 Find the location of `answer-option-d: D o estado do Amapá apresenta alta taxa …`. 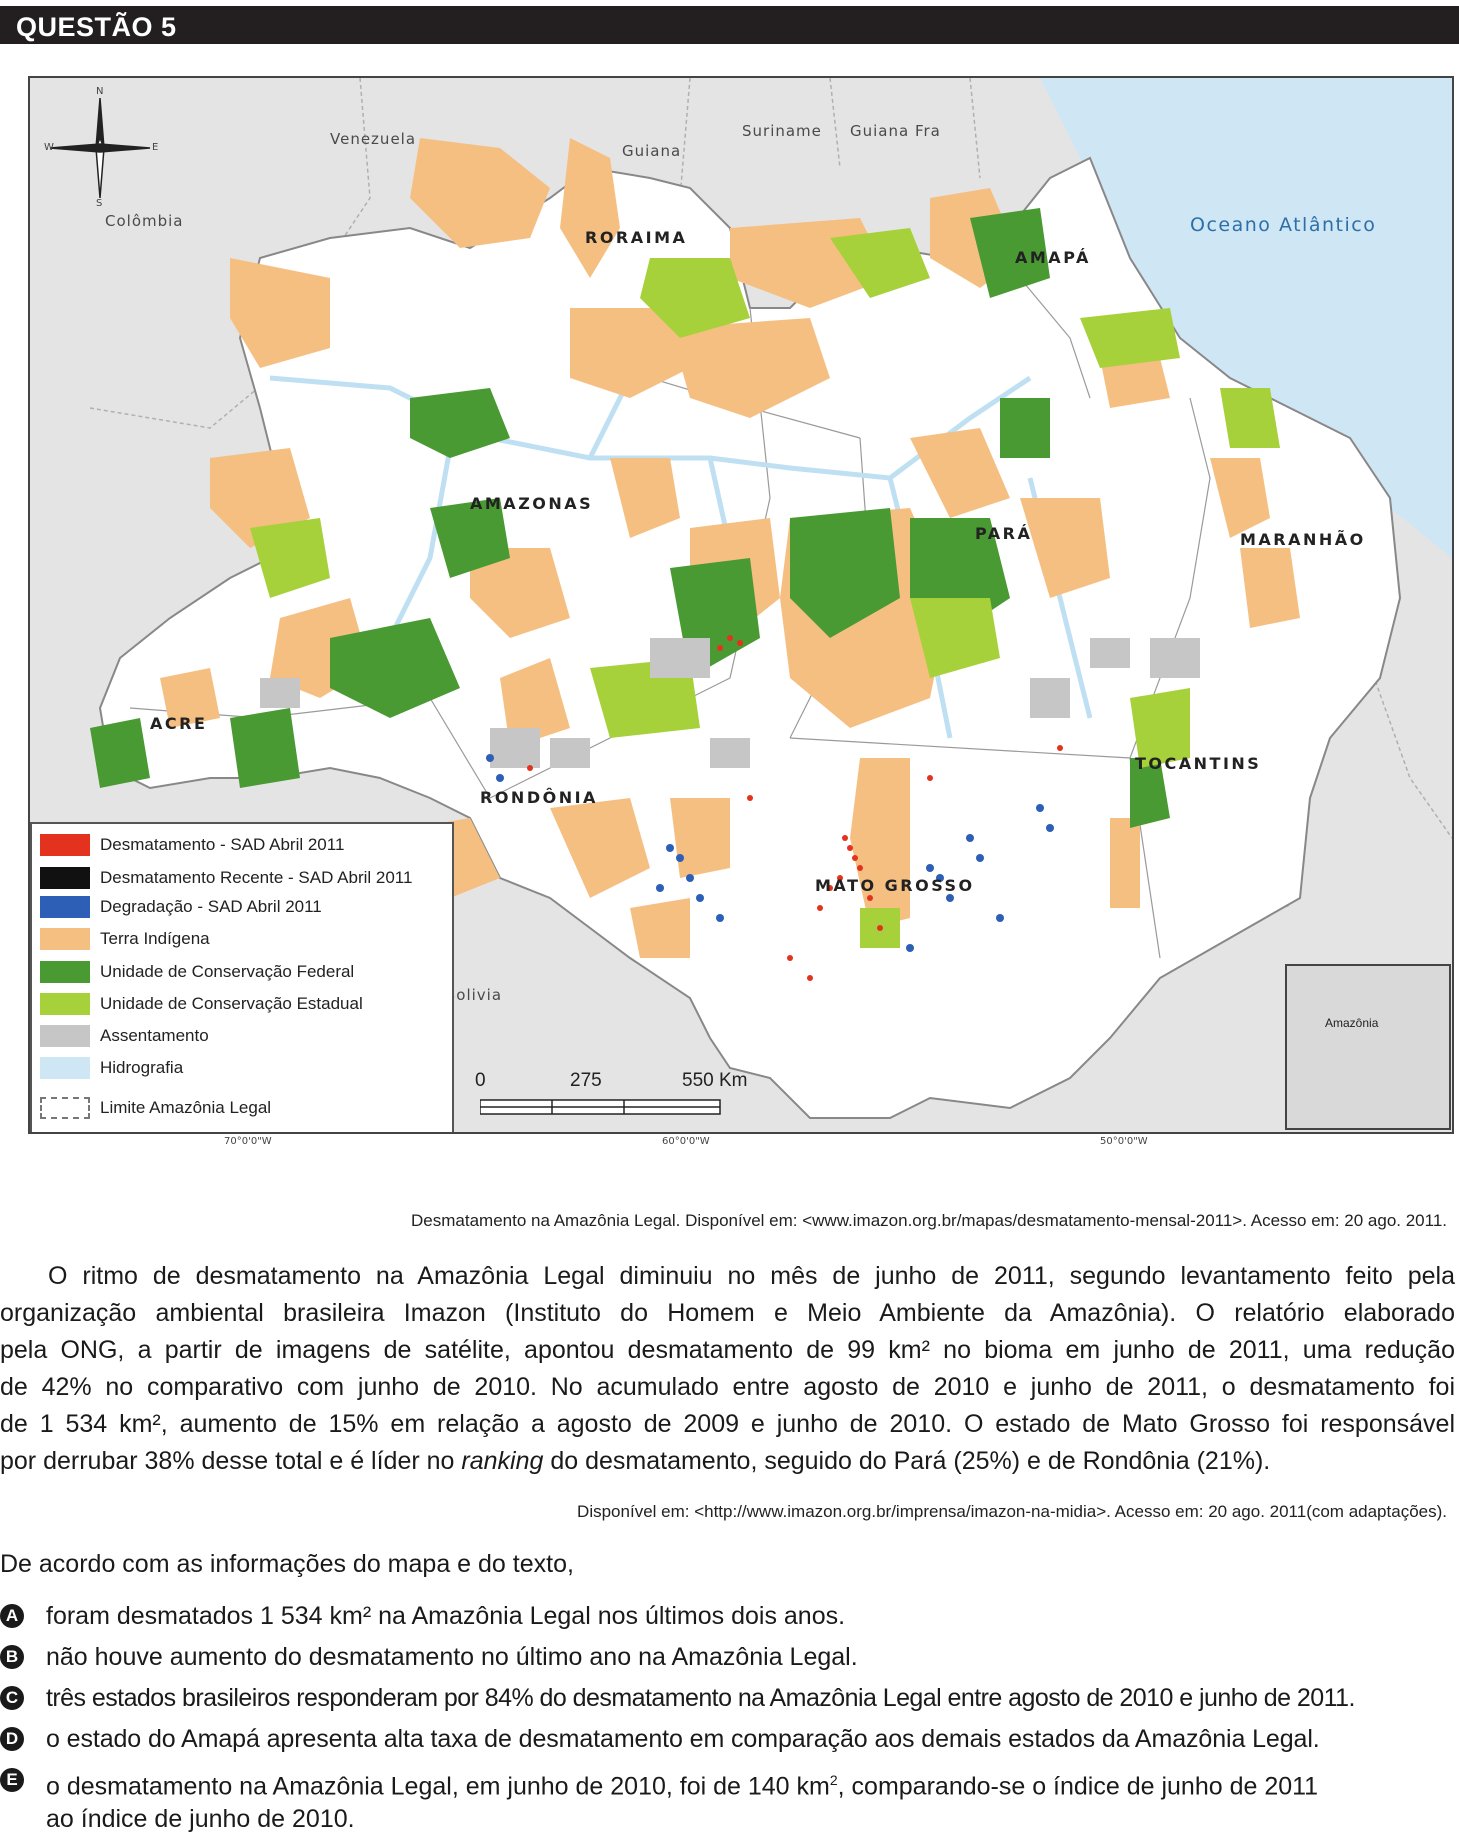

answer-option-d: D o estado do Amapá apresenta alta taxa … is located at coordinates (727, 1739).